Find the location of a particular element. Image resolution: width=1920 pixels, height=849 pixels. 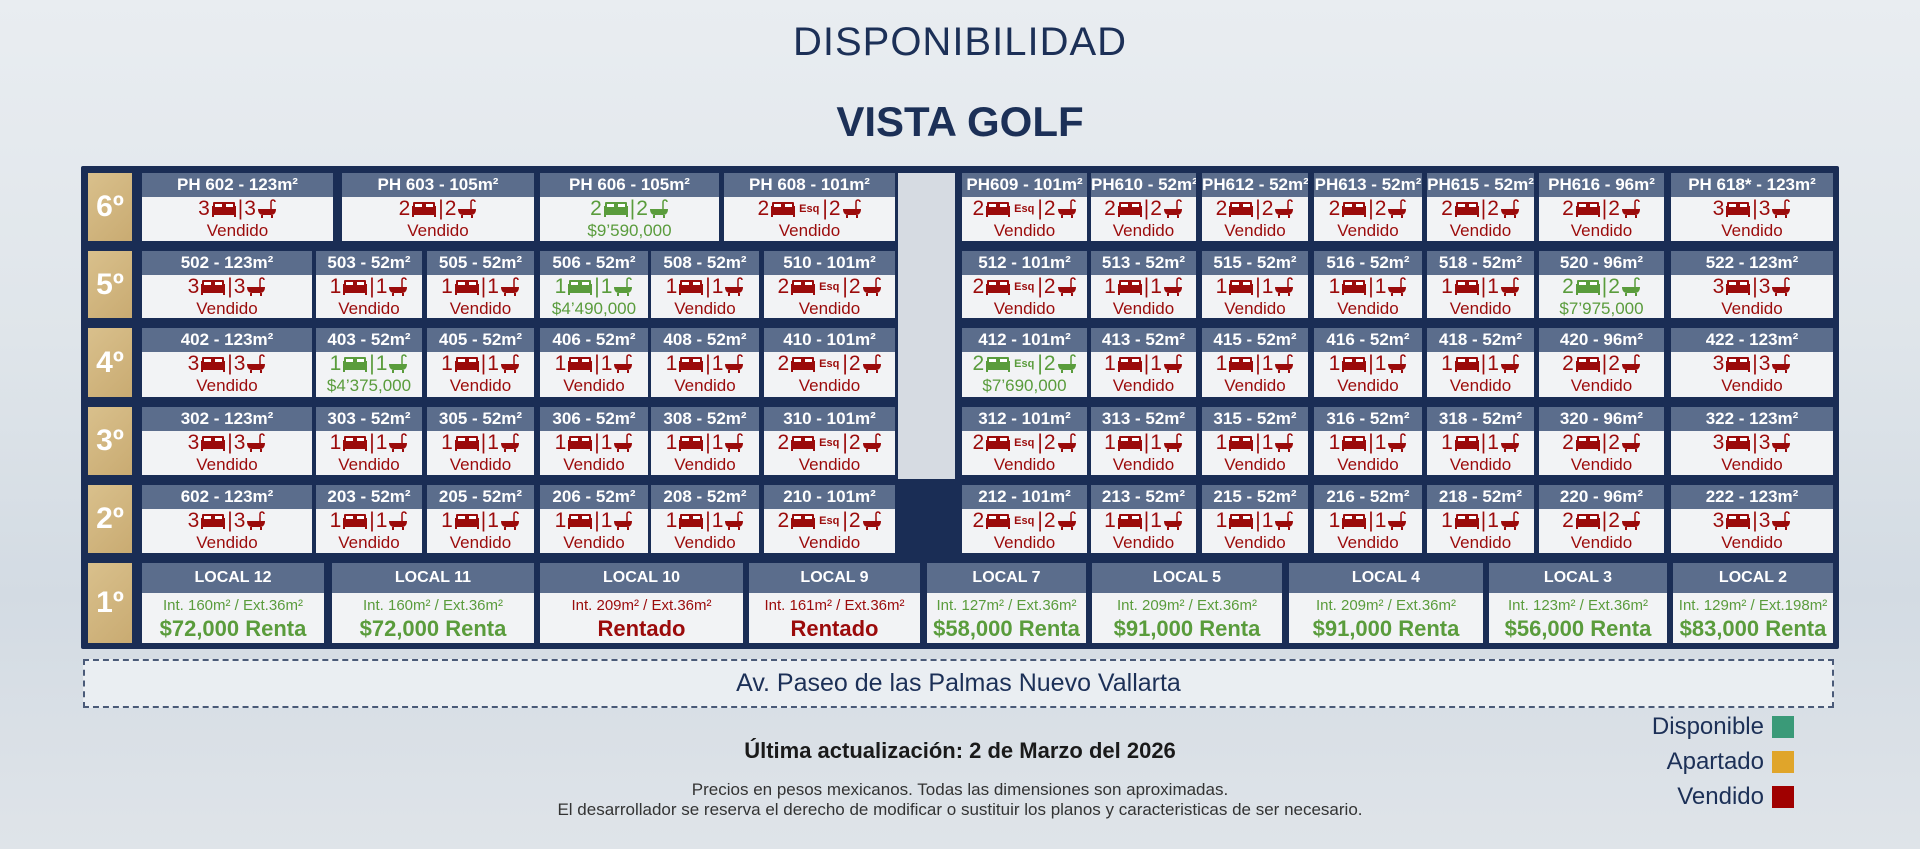

unit-cell: 518 - 52m² 1 | 1 Vendido is located at coordinates (1480, 284).